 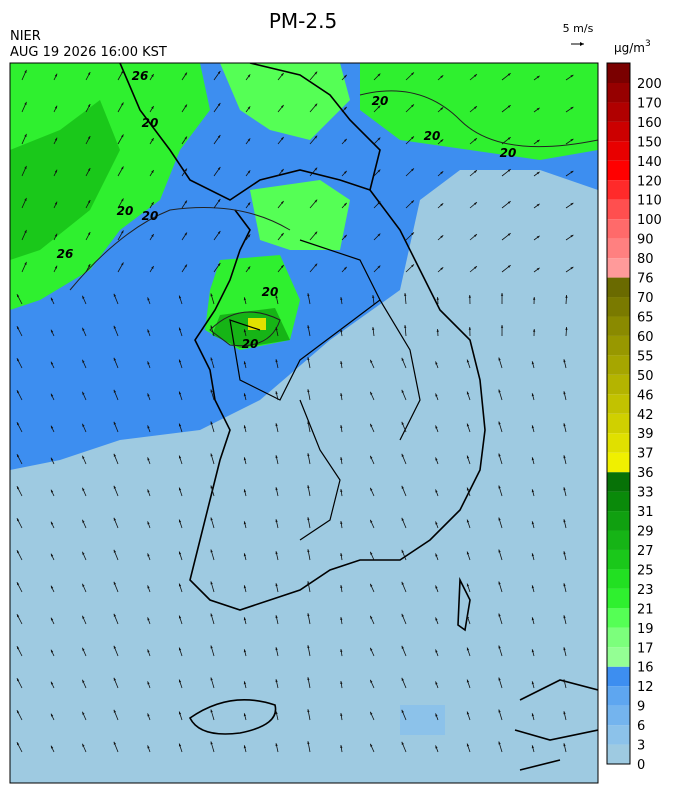 What do you see at coordinates (645, 317) in the screenshot?
I see `colorbar-label: 65` at bounding box center [645, 317].